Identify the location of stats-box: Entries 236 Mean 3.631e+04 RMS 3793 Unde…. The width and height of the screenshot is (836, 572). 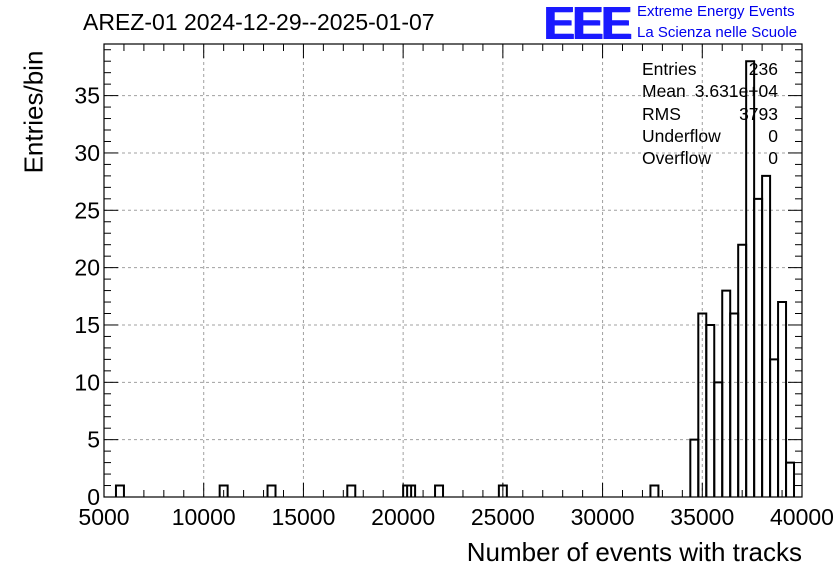
(710, 113).